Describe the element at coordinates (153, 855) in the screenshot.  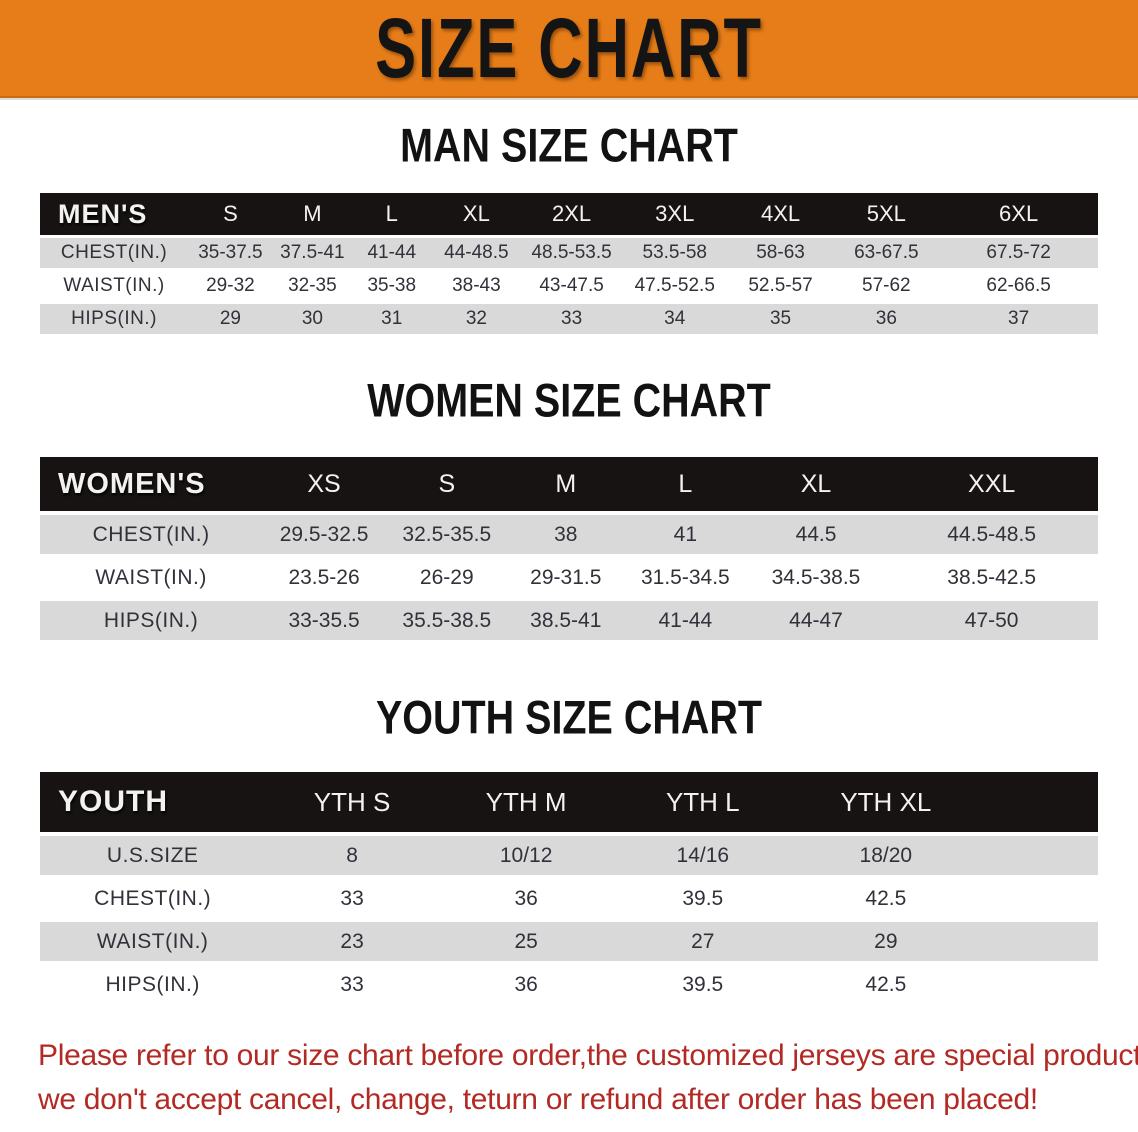
I see `row-label: U.S.SIZE` at that location.